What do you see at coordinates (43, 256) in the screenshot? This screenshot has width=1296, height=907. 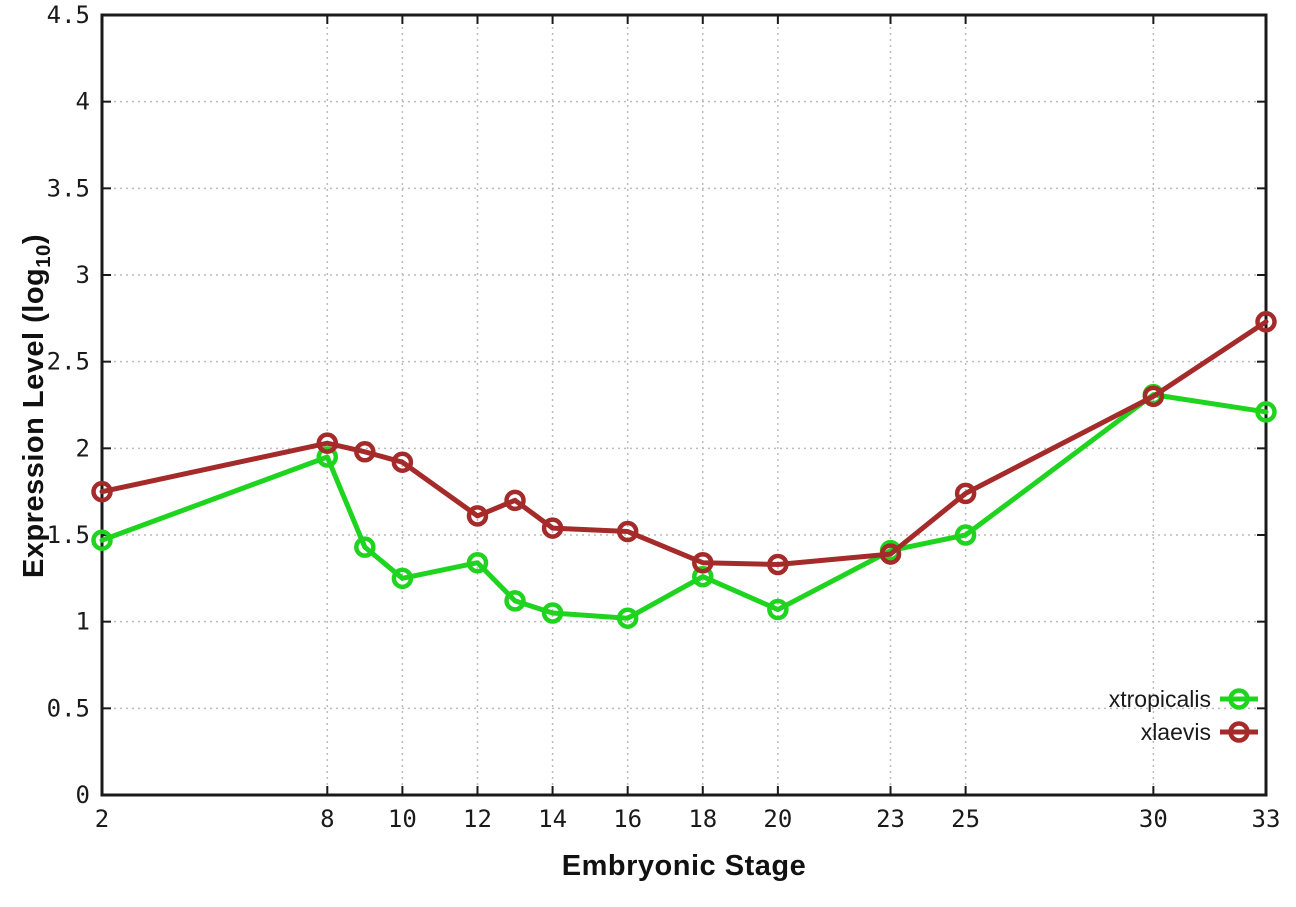 I see `y-axis-title-subscript: 10` at bounding box center [43, 256].